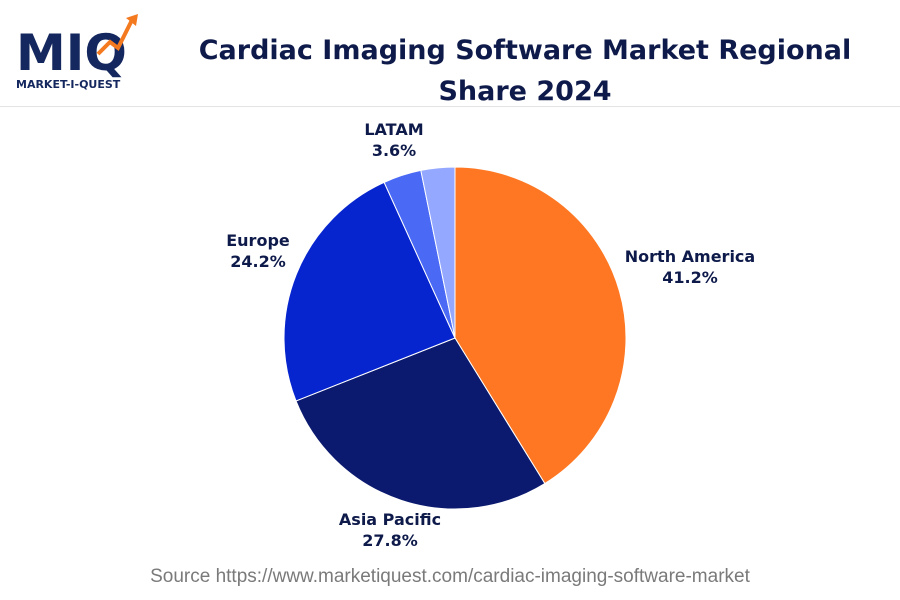  What do you see at coordinates (450, 106) in the screenshot?
I see `header-divider` at bounding box center [450, 106].